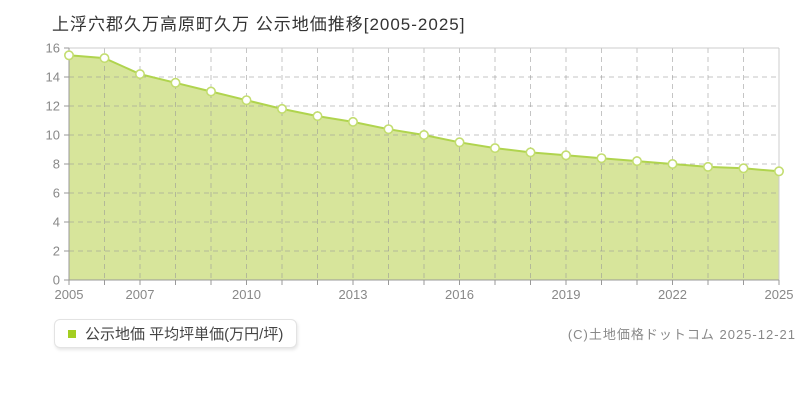  What do you see at coordinates (53, 48) in the screenshot?
I see `svg-text: 16` at bounding box center [53, 48].